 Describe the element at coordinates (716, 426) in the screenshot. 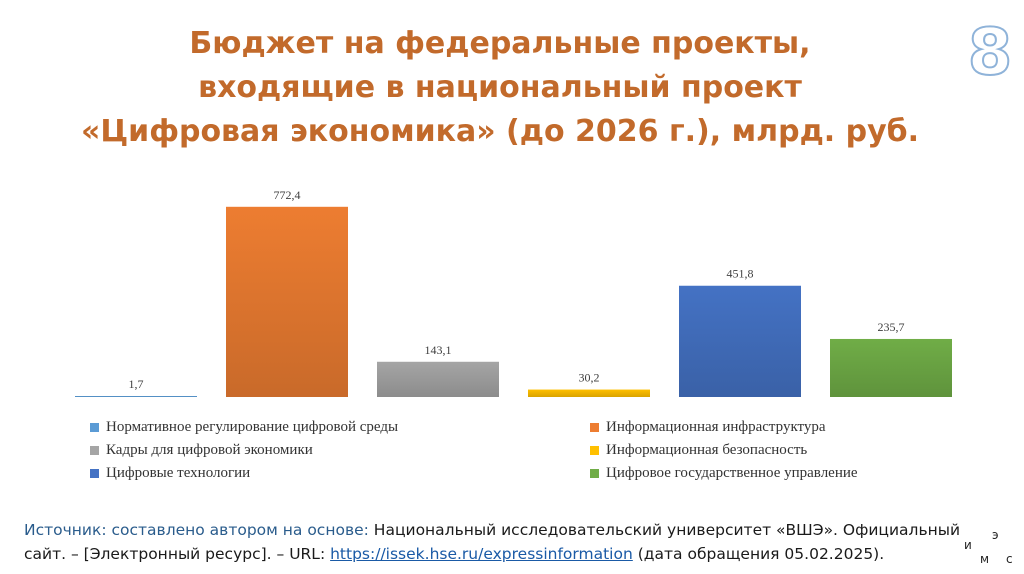

I see `legend-label-2: Информационная инфраструктура` at that location.